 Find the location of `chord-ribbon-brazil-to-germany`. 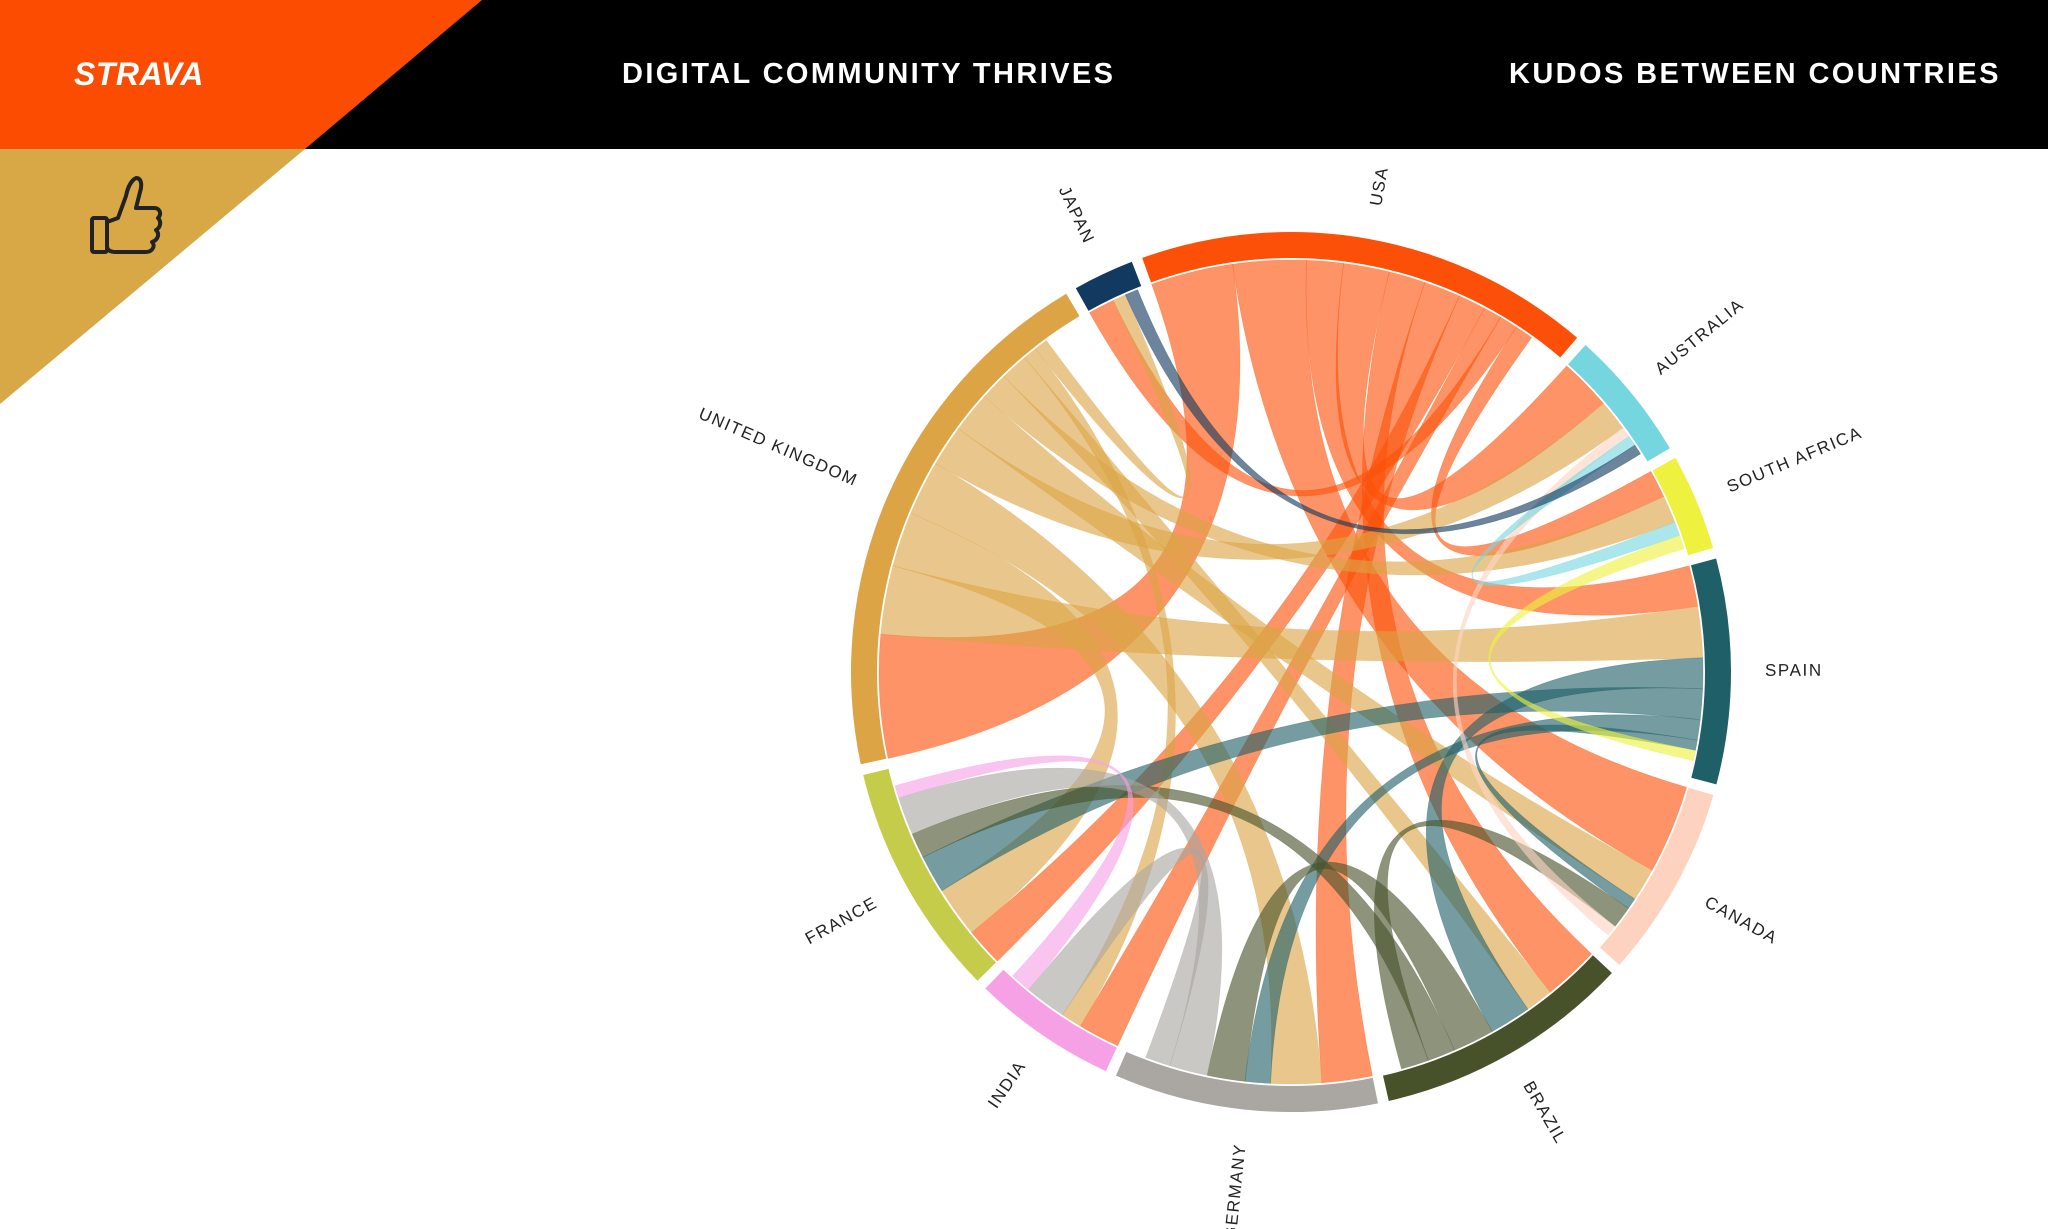

chord-ribbon-brazil-to-germany is located at coordinates (1349, 971).